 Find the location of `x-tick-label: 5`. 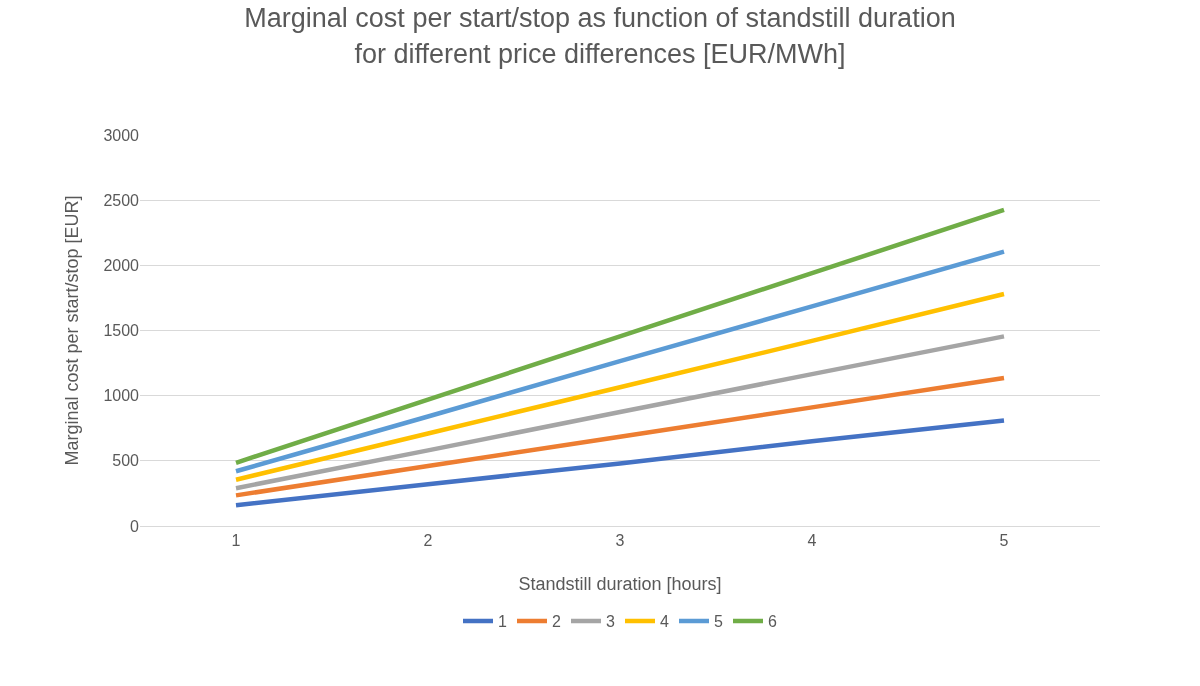

x-tick-label: 5 is located at coordinates (1004, 541).